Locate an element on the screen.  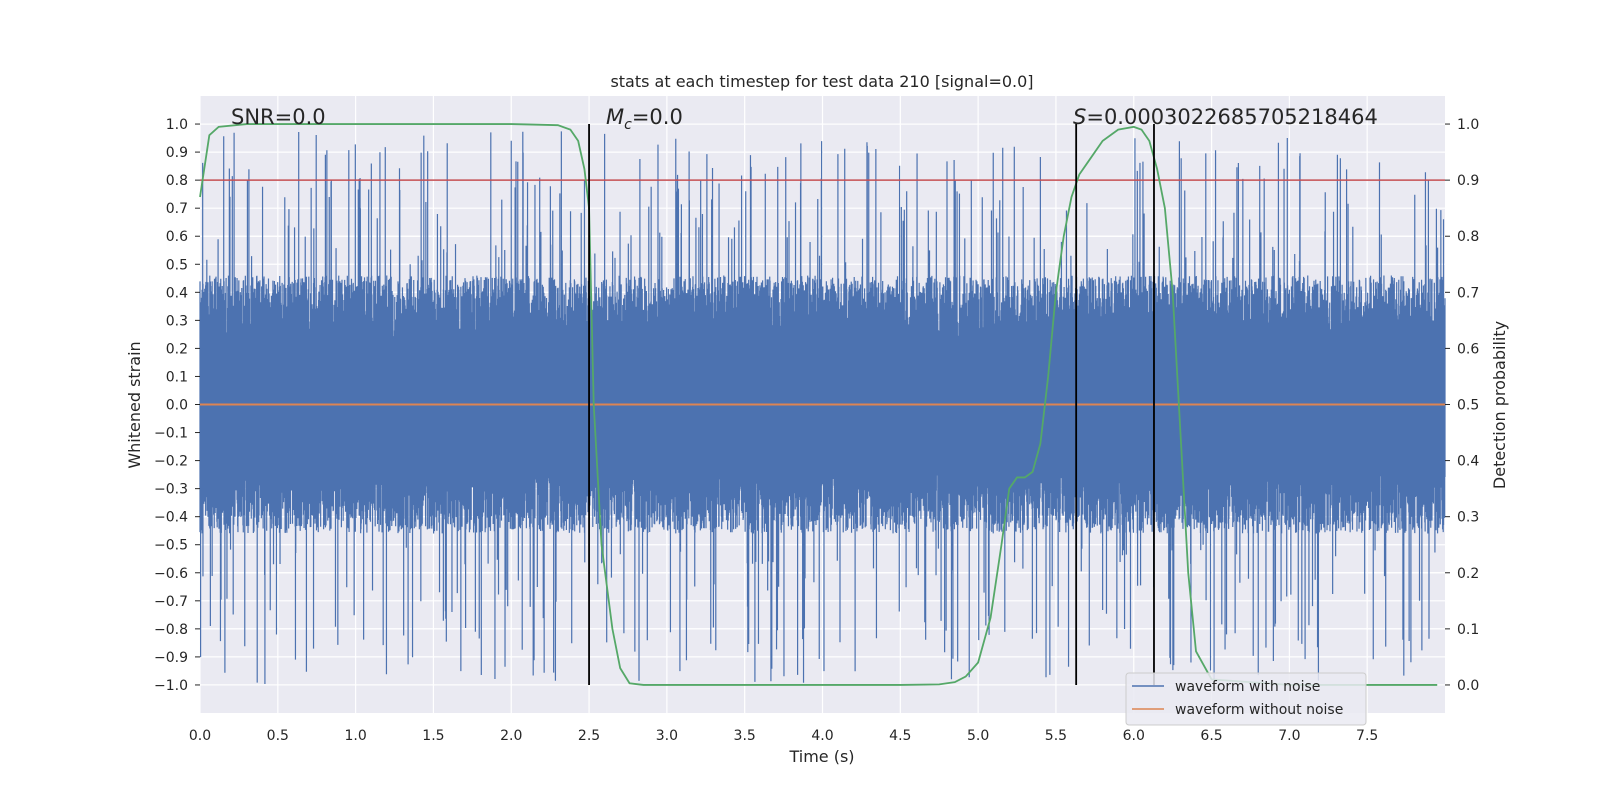
y2-axis-label: Detection probability is located at coordinates (1499, 405).